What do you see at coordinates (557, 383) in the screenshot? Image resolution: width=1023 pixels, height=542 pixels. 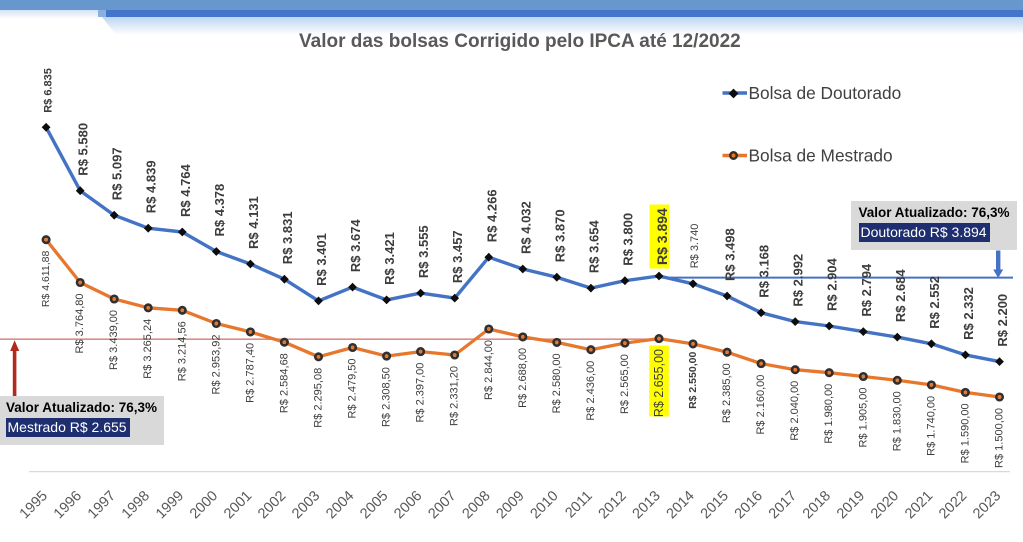 I see `svg-text: R$ 2.580,00` at bounding box center [557, 383].